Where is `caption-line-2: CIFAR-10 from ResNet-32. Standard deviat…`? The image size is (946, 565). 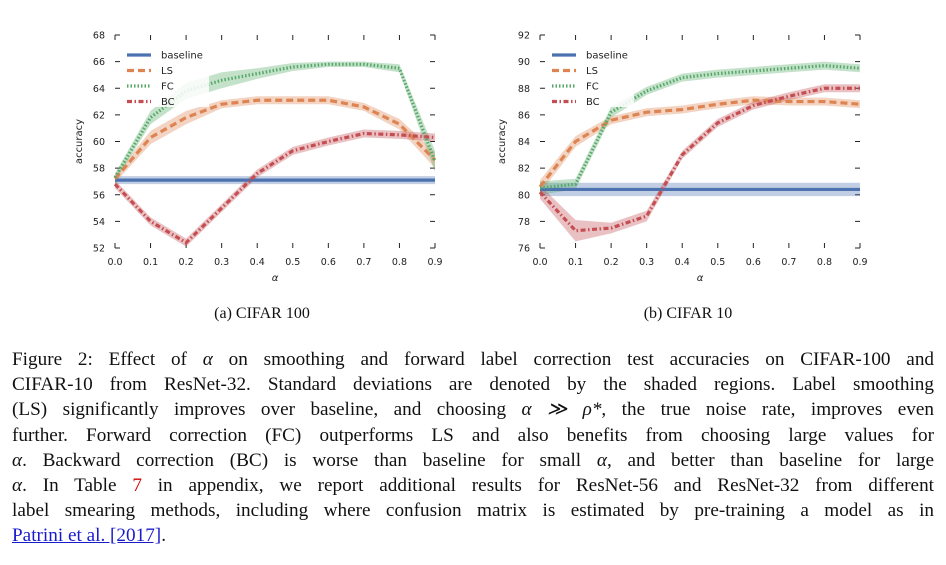
caption-line-2: CIFAR-10 from ResNet-32. Standard deviat… is located at coordinates (473, 385).